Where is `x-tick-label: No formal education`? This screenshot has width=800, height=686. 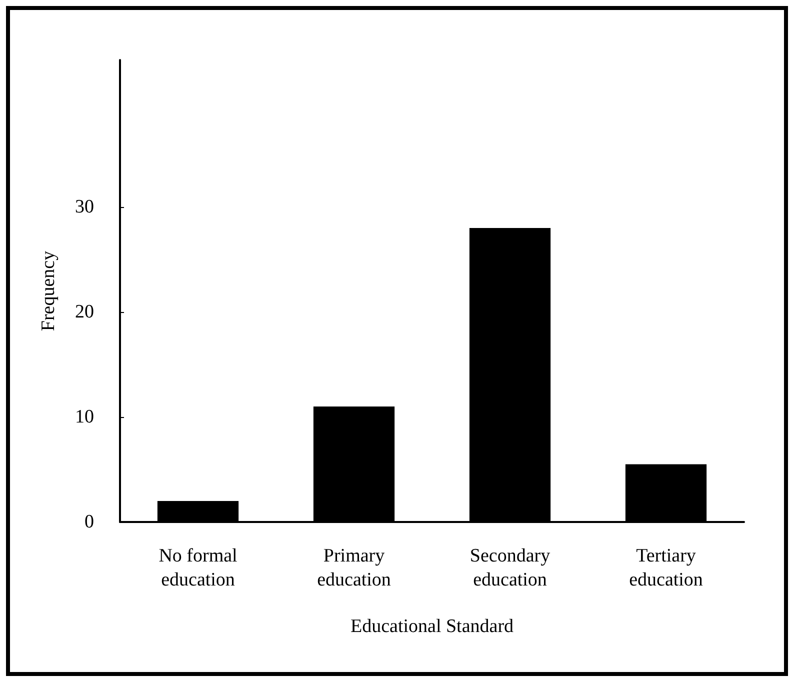
x-tick-label: No formal education is located at coordinates (198, 568).